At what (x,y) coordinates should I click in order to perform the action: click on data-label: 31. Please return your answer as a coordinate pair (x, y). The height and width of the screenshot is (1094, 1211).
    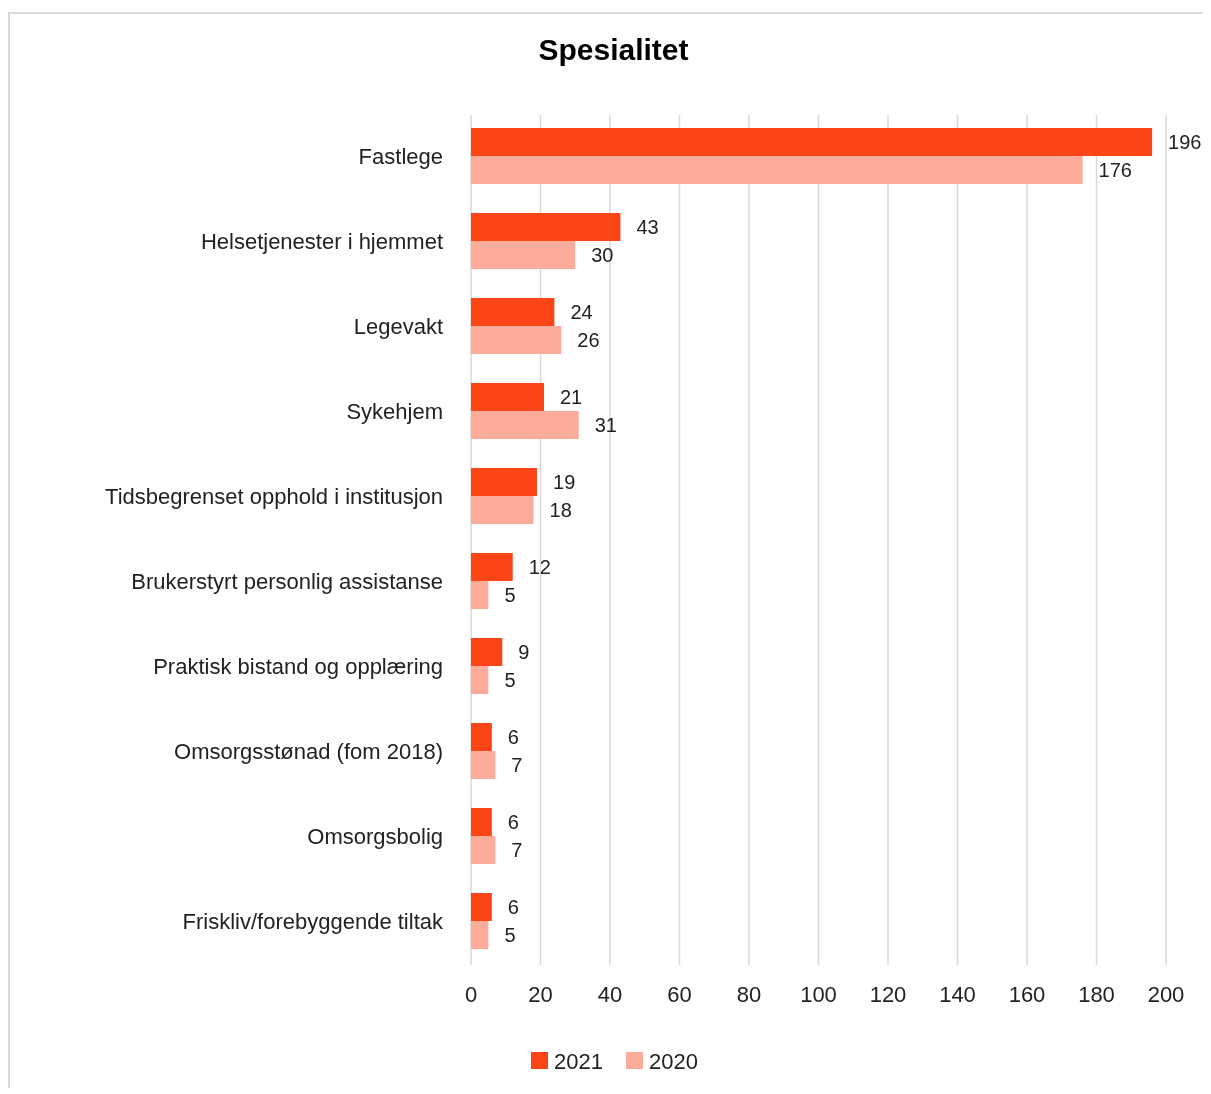
    Looking at the image, I should click on (605, 425).